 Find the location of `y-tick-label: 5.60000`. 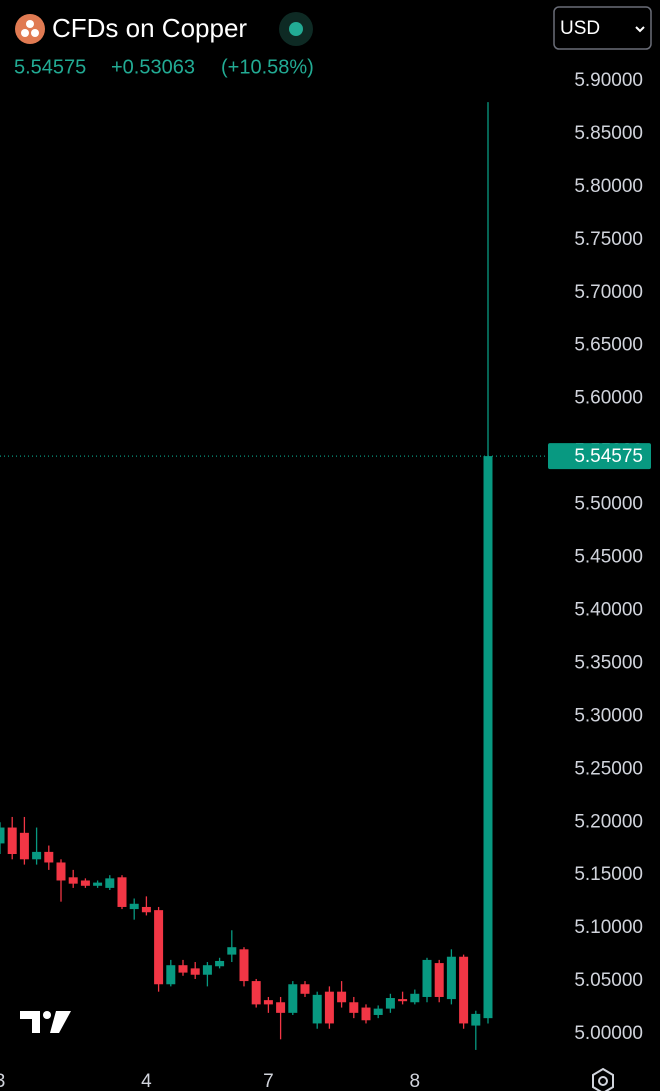

y-tick-label: 5.60000 is located at coordinates (608, 398).